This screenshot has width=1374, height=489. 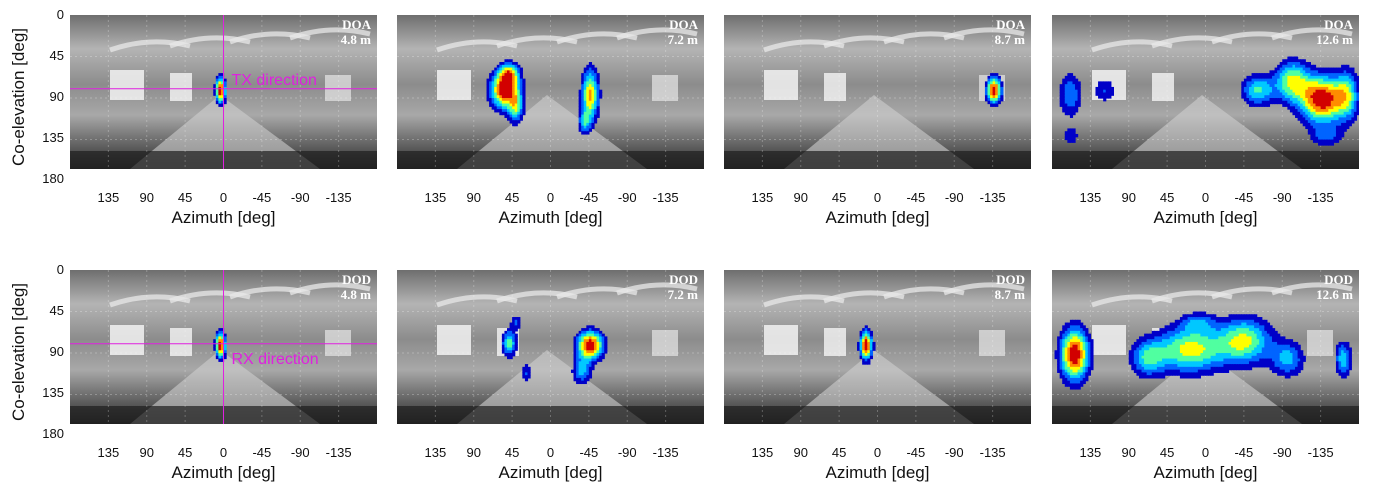 What do you see at coordinates (224, 472) in the screenshot?
I see `x-axis-title: Azimuth [deg]` at bounding box center [224, 472].